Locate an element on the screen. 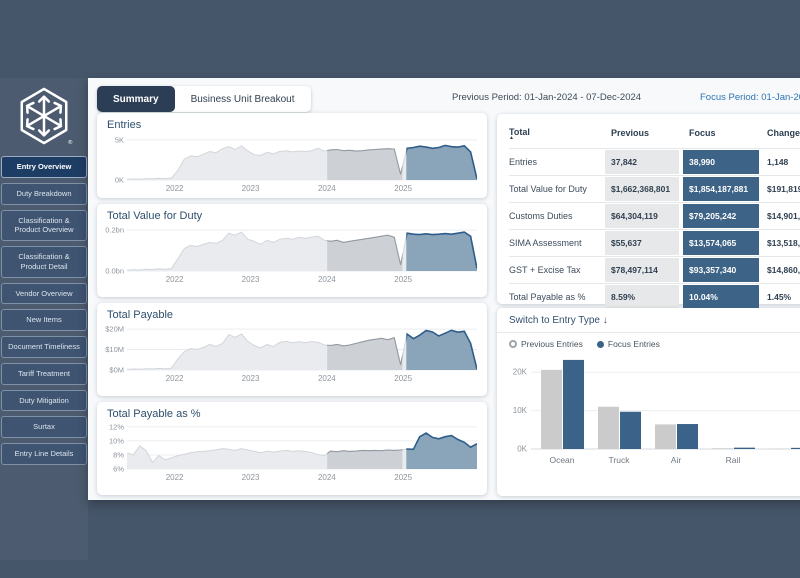 The height and width of the screenshot is (578, 800). bar-legend: Previous Entries Focus Entries is located at coordinates (648, 341).